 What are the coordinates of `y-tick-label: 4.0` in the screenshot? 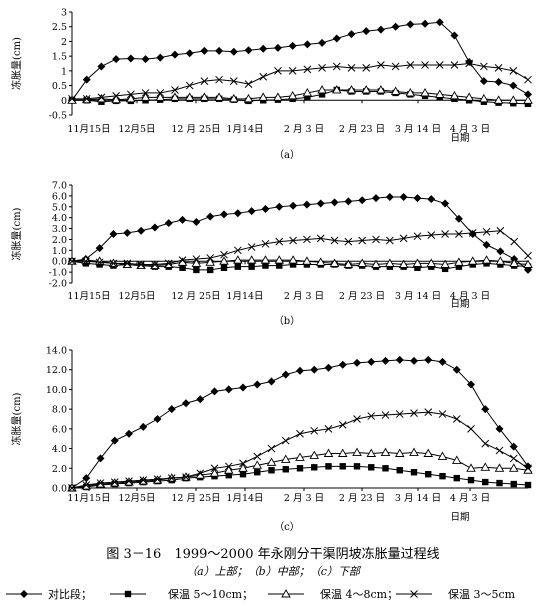 It's located at (59, 449).